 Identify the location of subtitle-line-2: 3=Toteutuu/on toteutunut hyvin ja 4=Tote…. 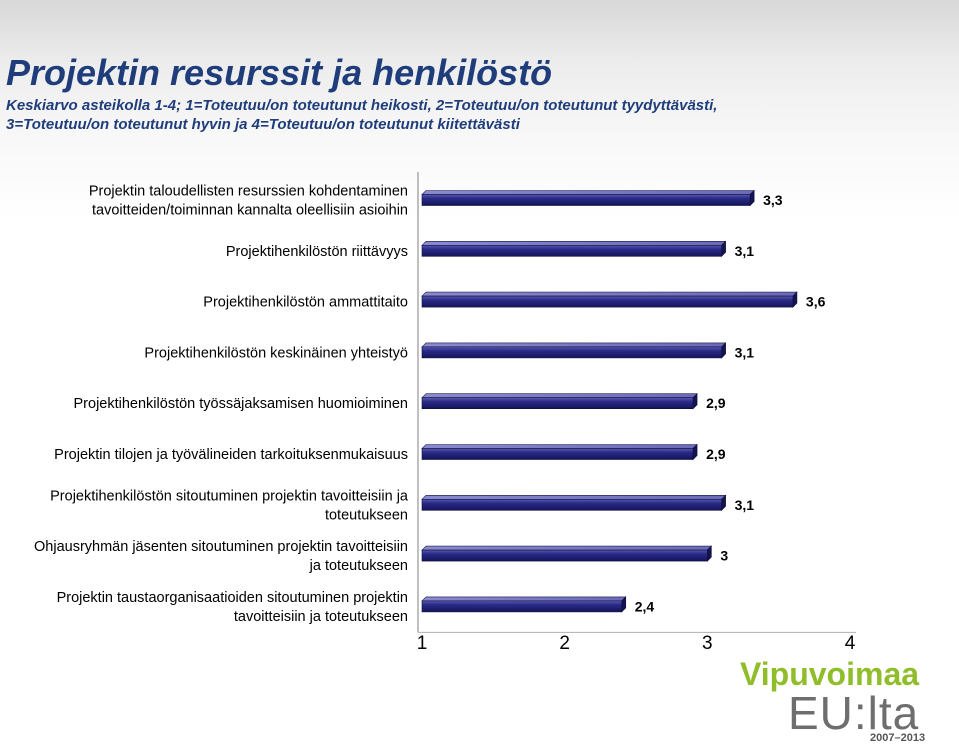
(263, 124).